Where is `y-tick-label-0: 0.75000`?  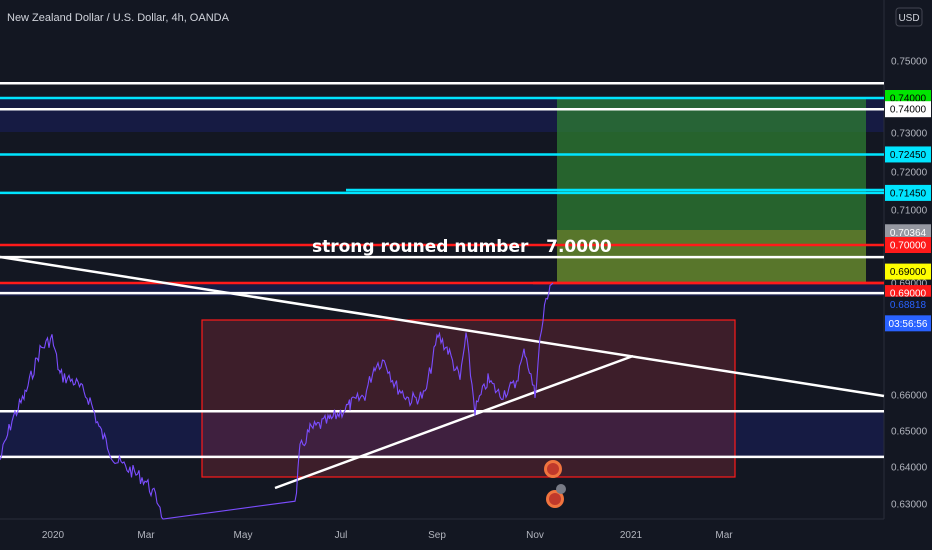 y-tick-label-0: 0.75000 is located at coordinates (909, 62).